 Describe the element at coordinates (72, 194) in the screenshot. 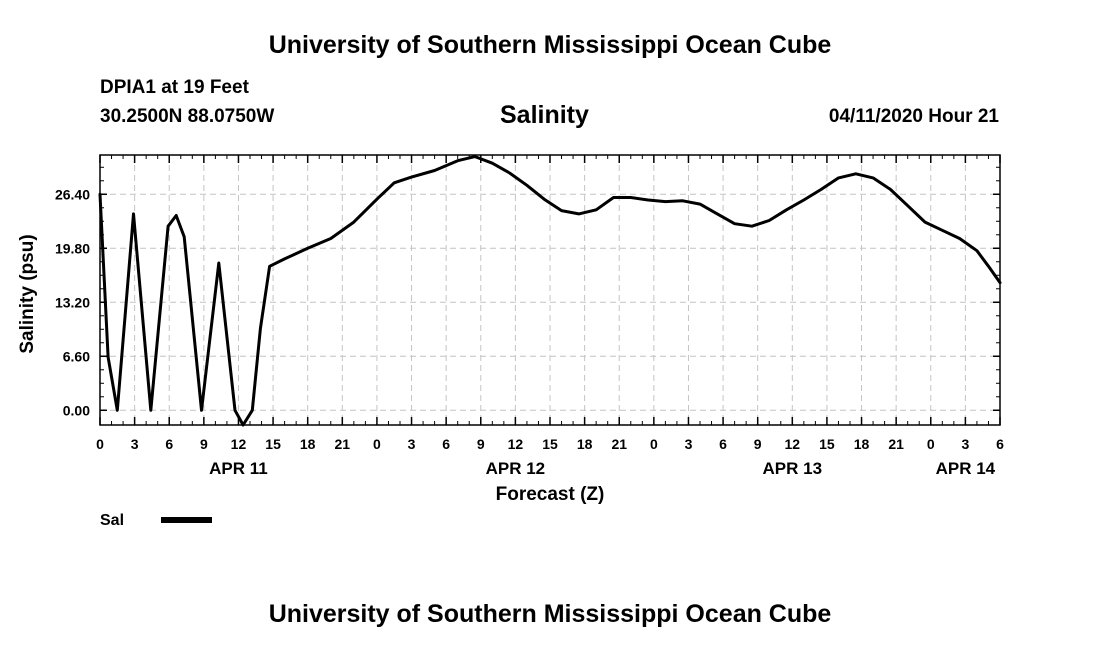

I see `y-tick-label: 26.40` at that location.